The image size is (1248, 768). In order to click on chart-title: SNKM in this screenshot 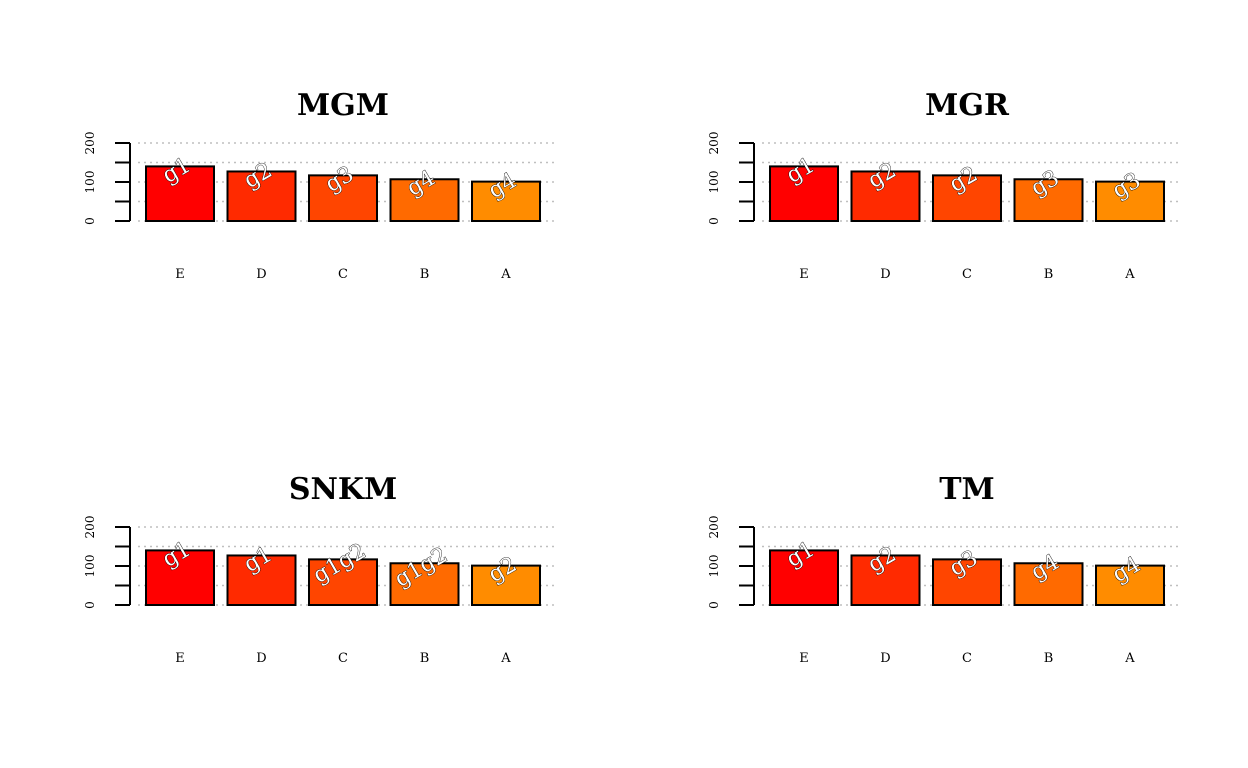, I will do `click(343, 489)`.